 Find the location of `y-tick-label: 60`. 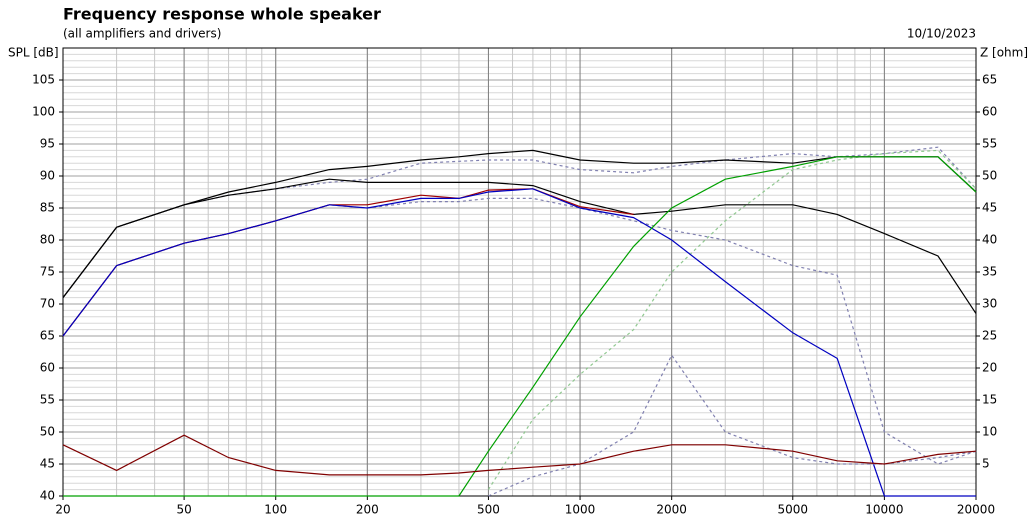

y-tick-label: 60 is located at coordinates (47, 368).